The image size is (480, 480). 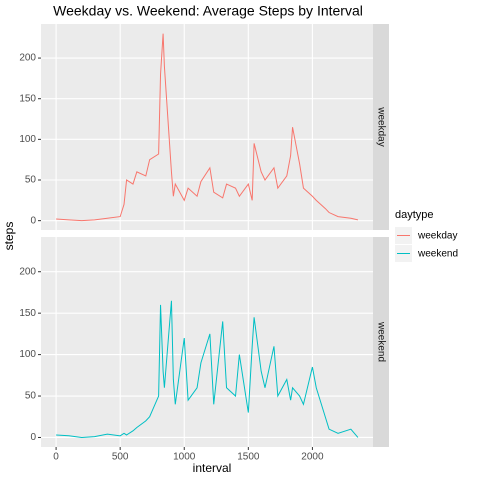 I want to click on facet-label: weekday, so click(x=380, y=126).